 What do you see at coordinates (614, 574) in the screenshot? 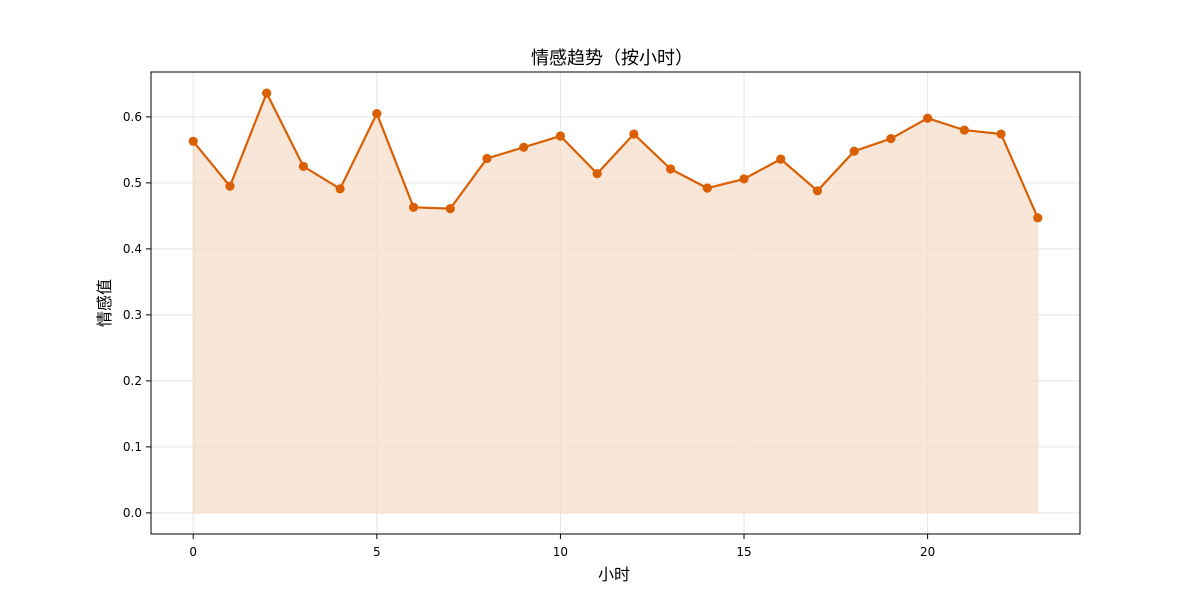
I see `x-axis-title: 小时` at bounding box center [614, 574].